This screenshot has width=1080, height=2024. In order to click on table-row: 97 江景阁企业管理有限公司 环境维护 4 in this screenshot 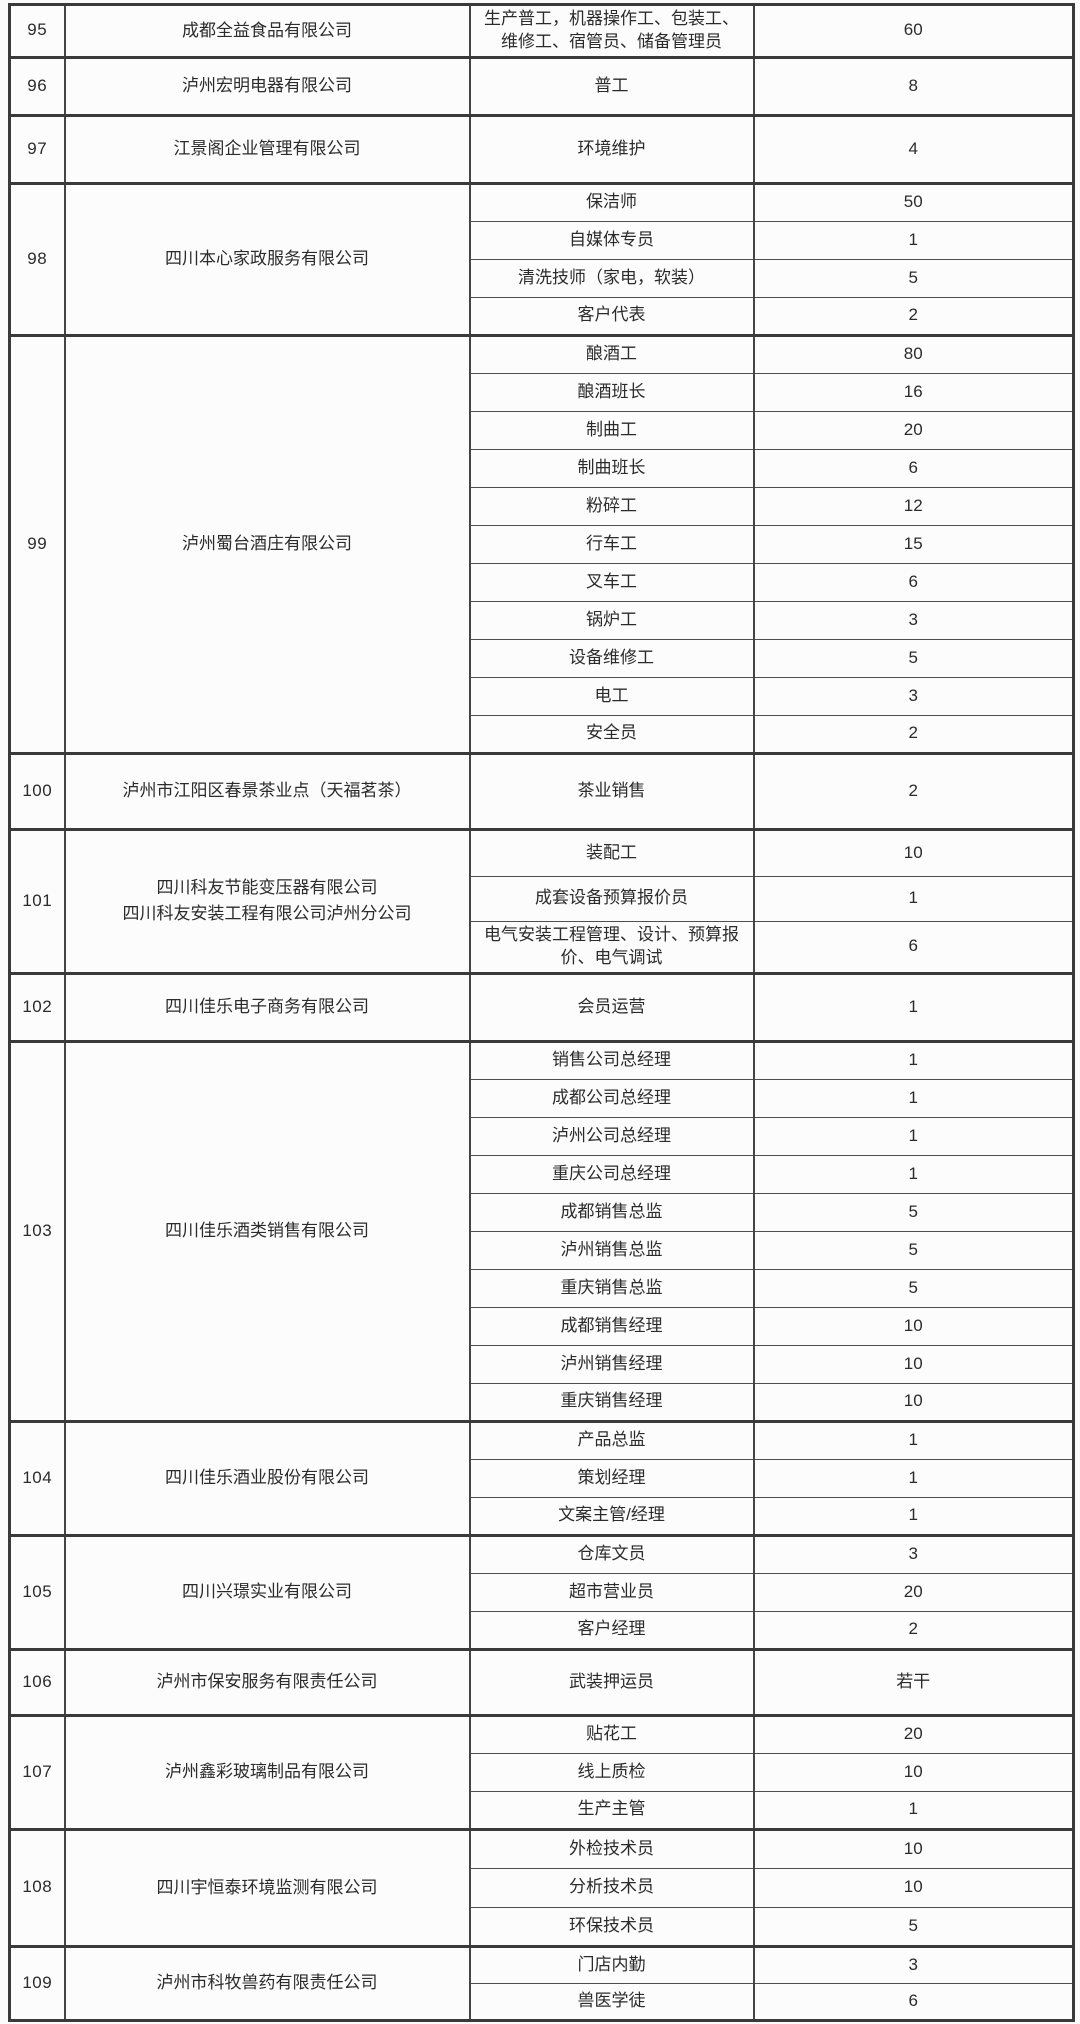, I will do `click(541, 148)`.